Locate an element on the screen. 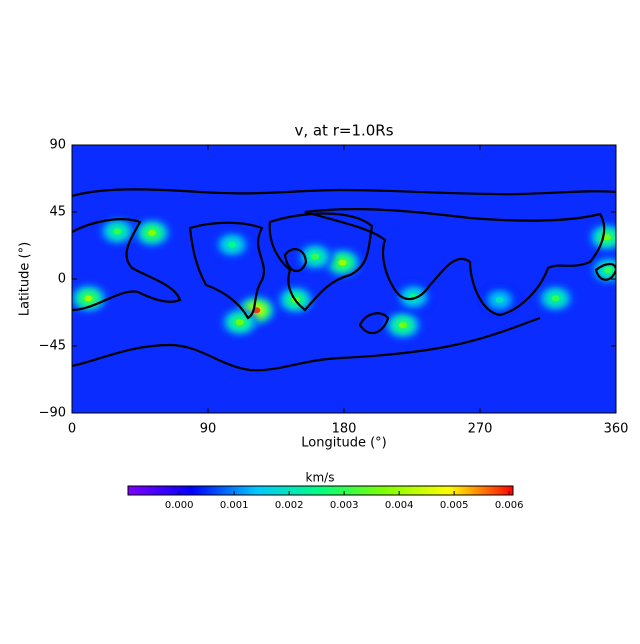 This screenshot has width=640, height=644. x-tick-label: 360 is located at coordinates (616, 429).